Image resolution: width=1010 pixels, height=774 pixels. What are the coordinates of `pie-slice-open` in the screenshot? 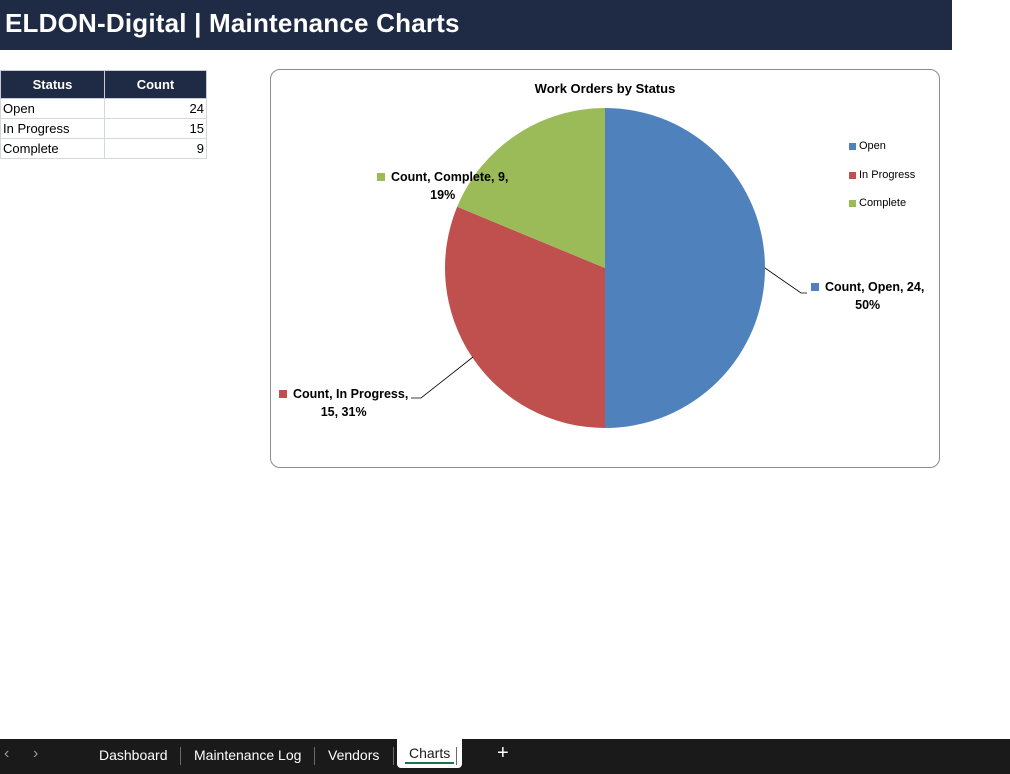 It's located at (685, 268).